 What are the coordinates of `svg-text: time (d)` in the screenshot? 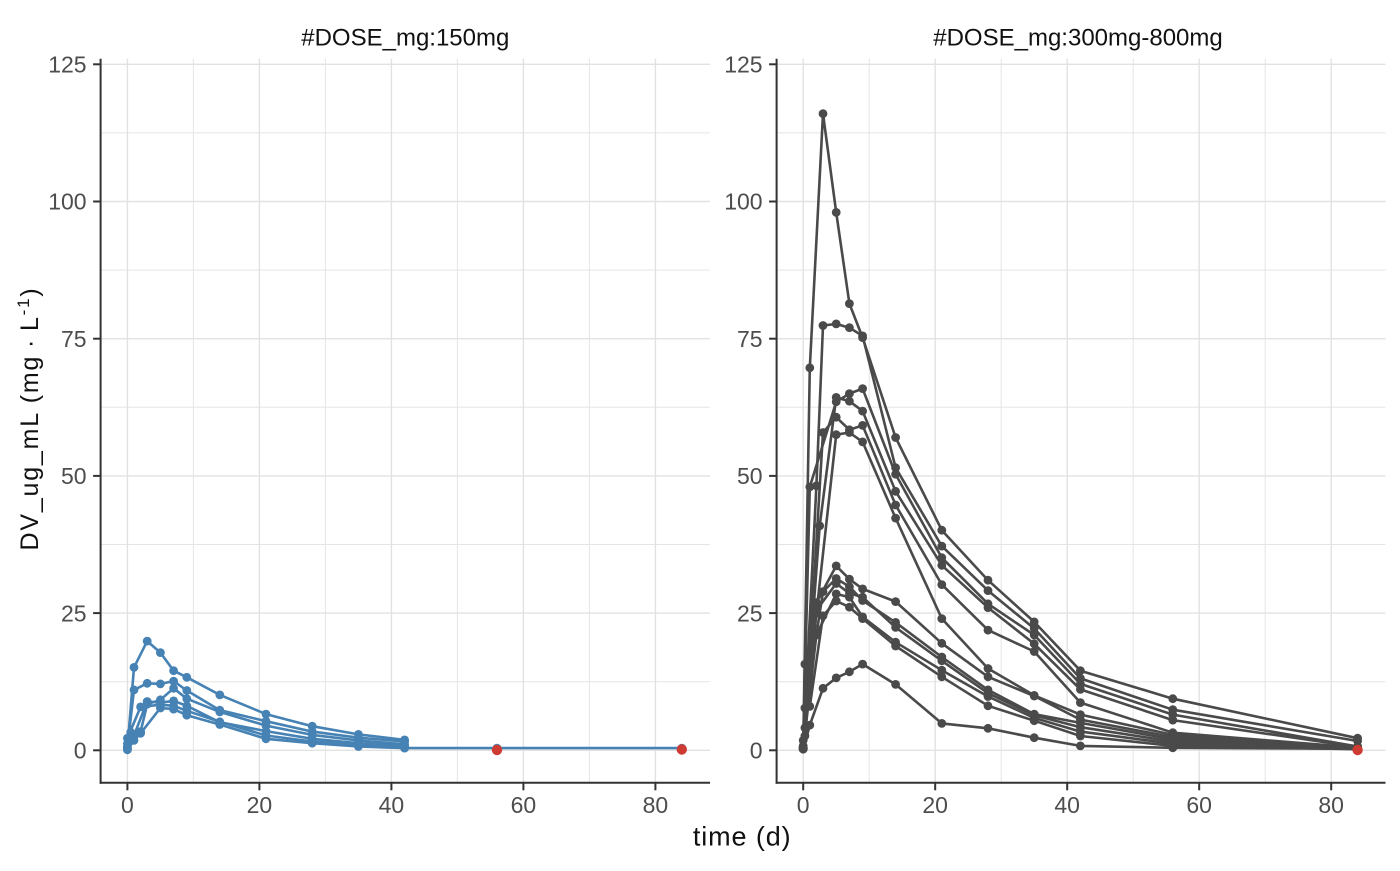 It's located at (742, 836).